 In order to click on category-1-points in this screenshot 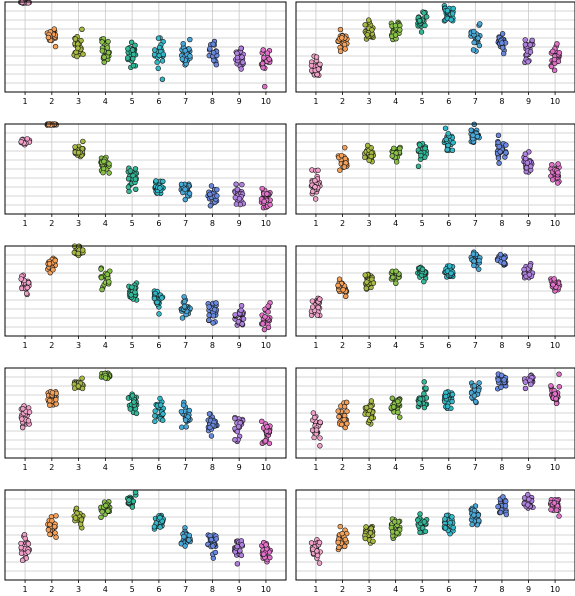, I will do `click(25, 547)`.